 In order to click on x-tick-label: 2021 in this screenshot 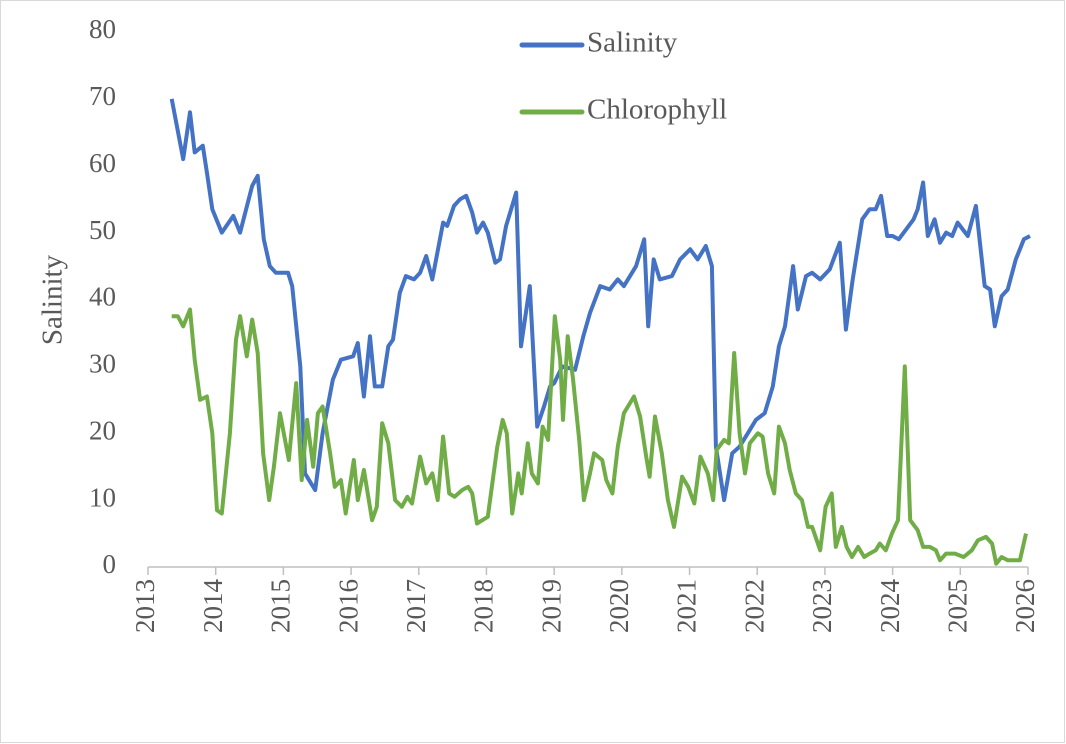, I will do `click(687, 606)`.